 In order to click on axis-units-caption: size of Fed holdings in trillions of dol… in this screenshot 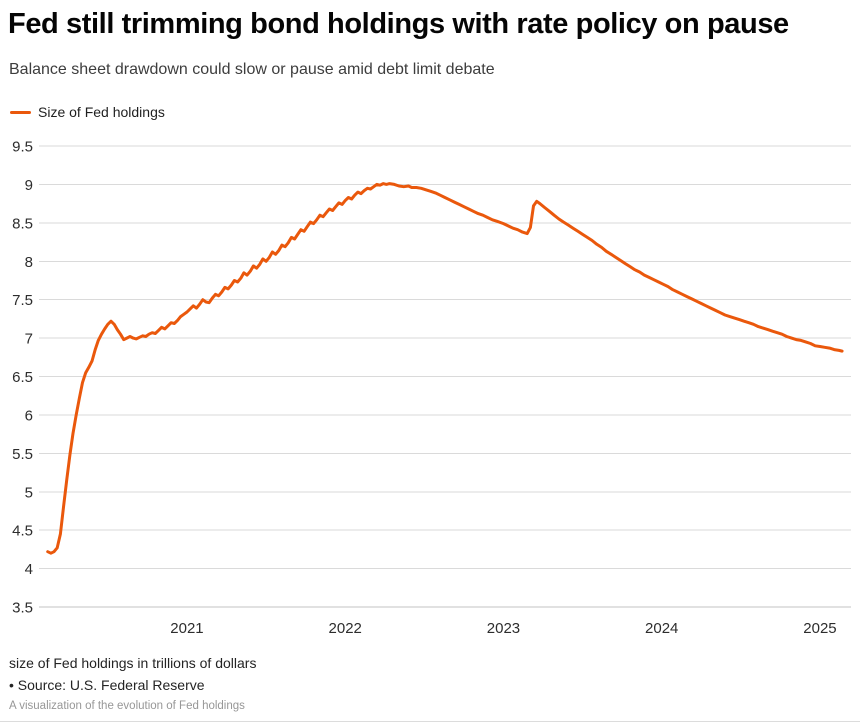, I will do `click(133, 663)`.